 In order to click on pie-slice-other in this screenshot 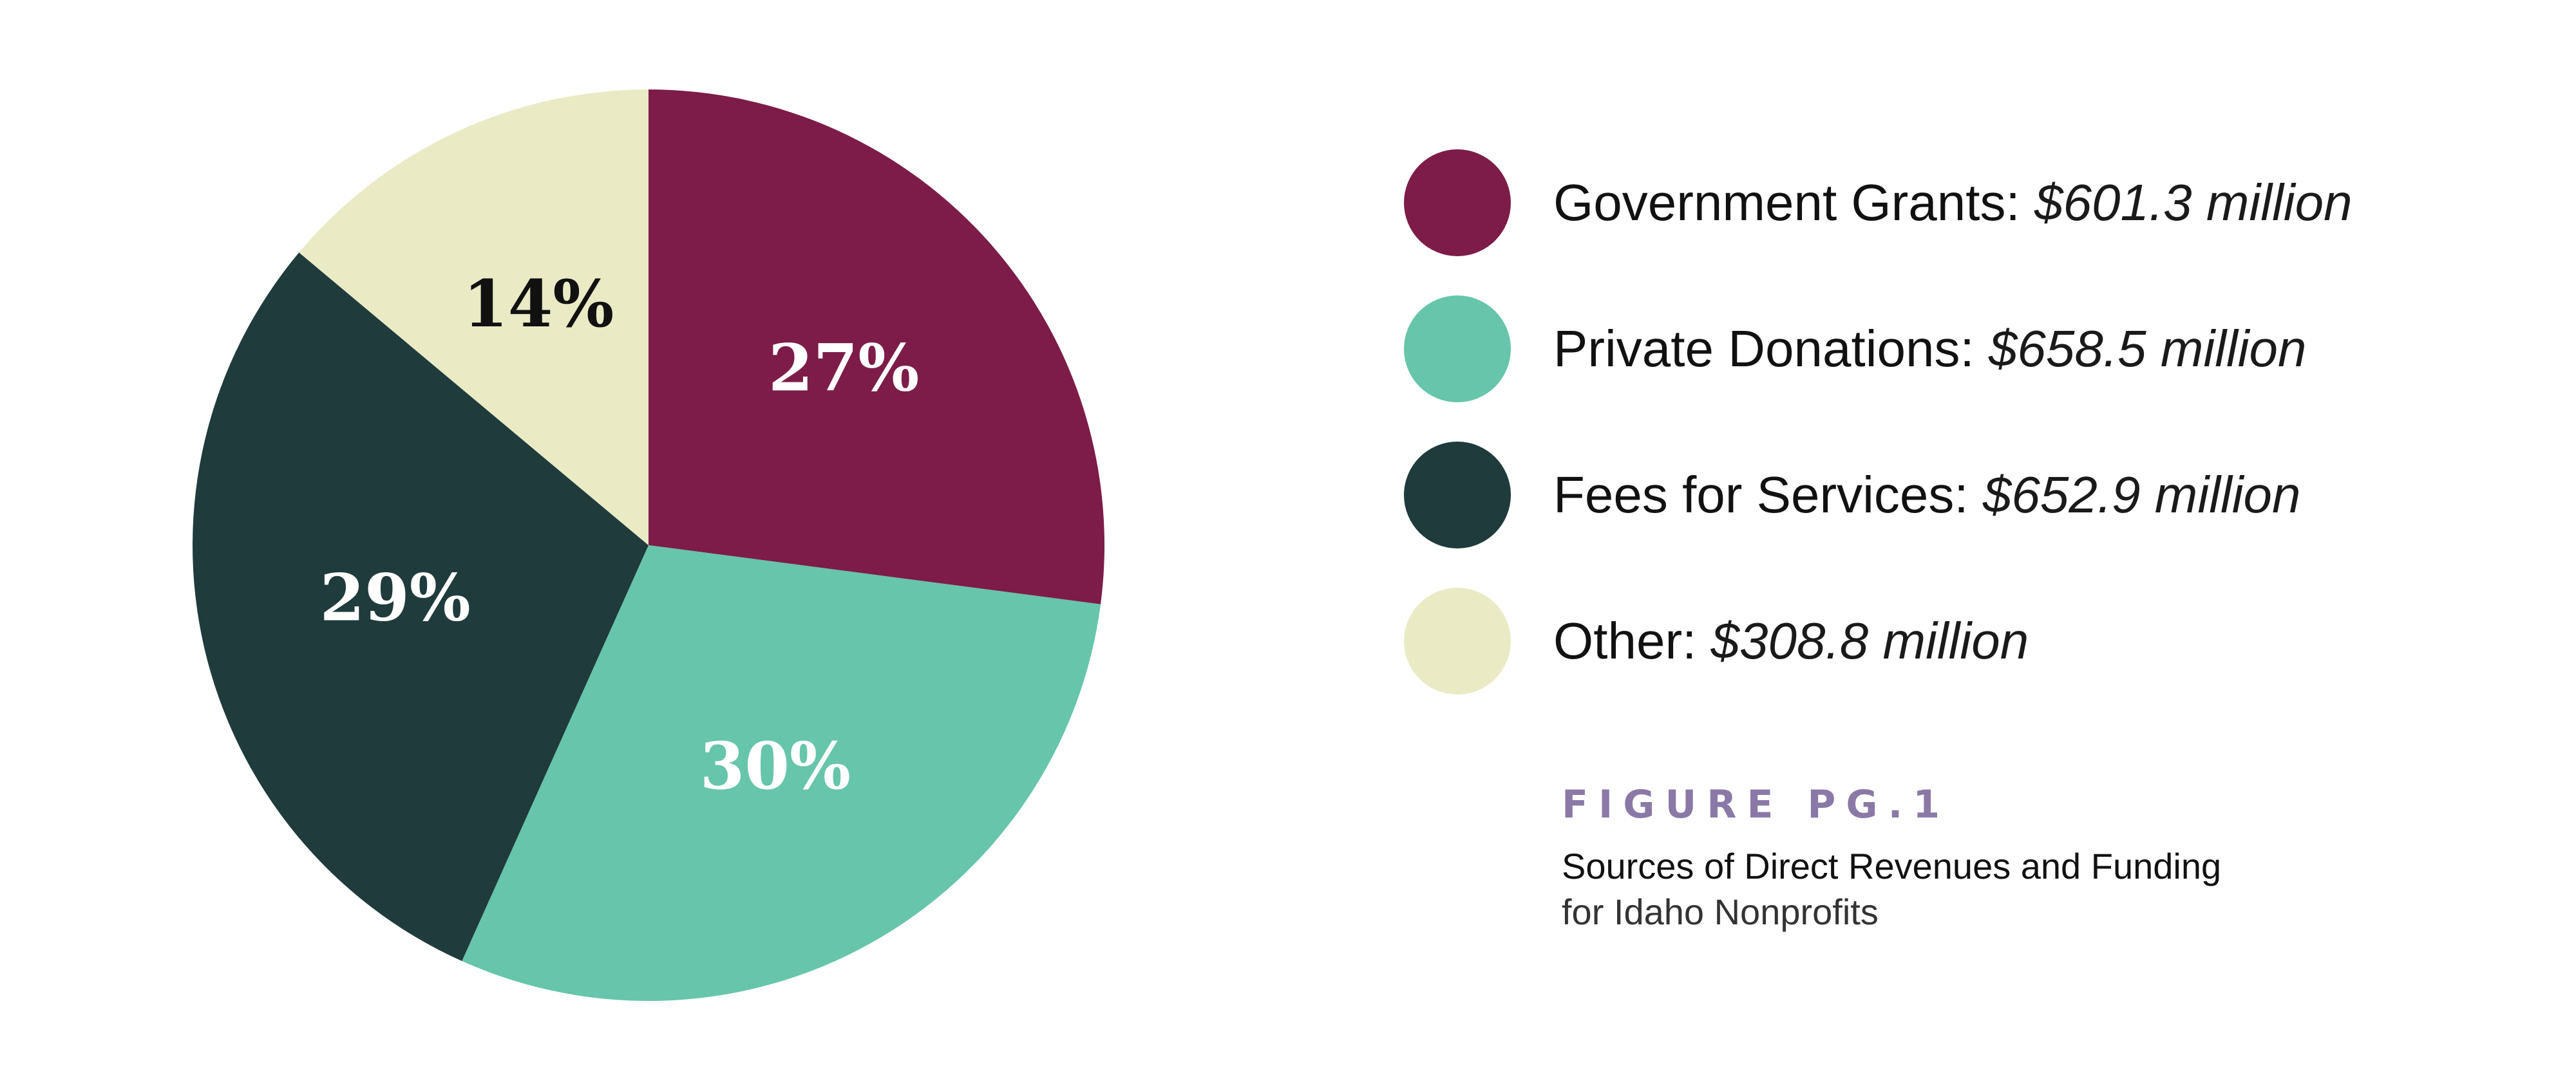, I will do `click(474, 317)`.